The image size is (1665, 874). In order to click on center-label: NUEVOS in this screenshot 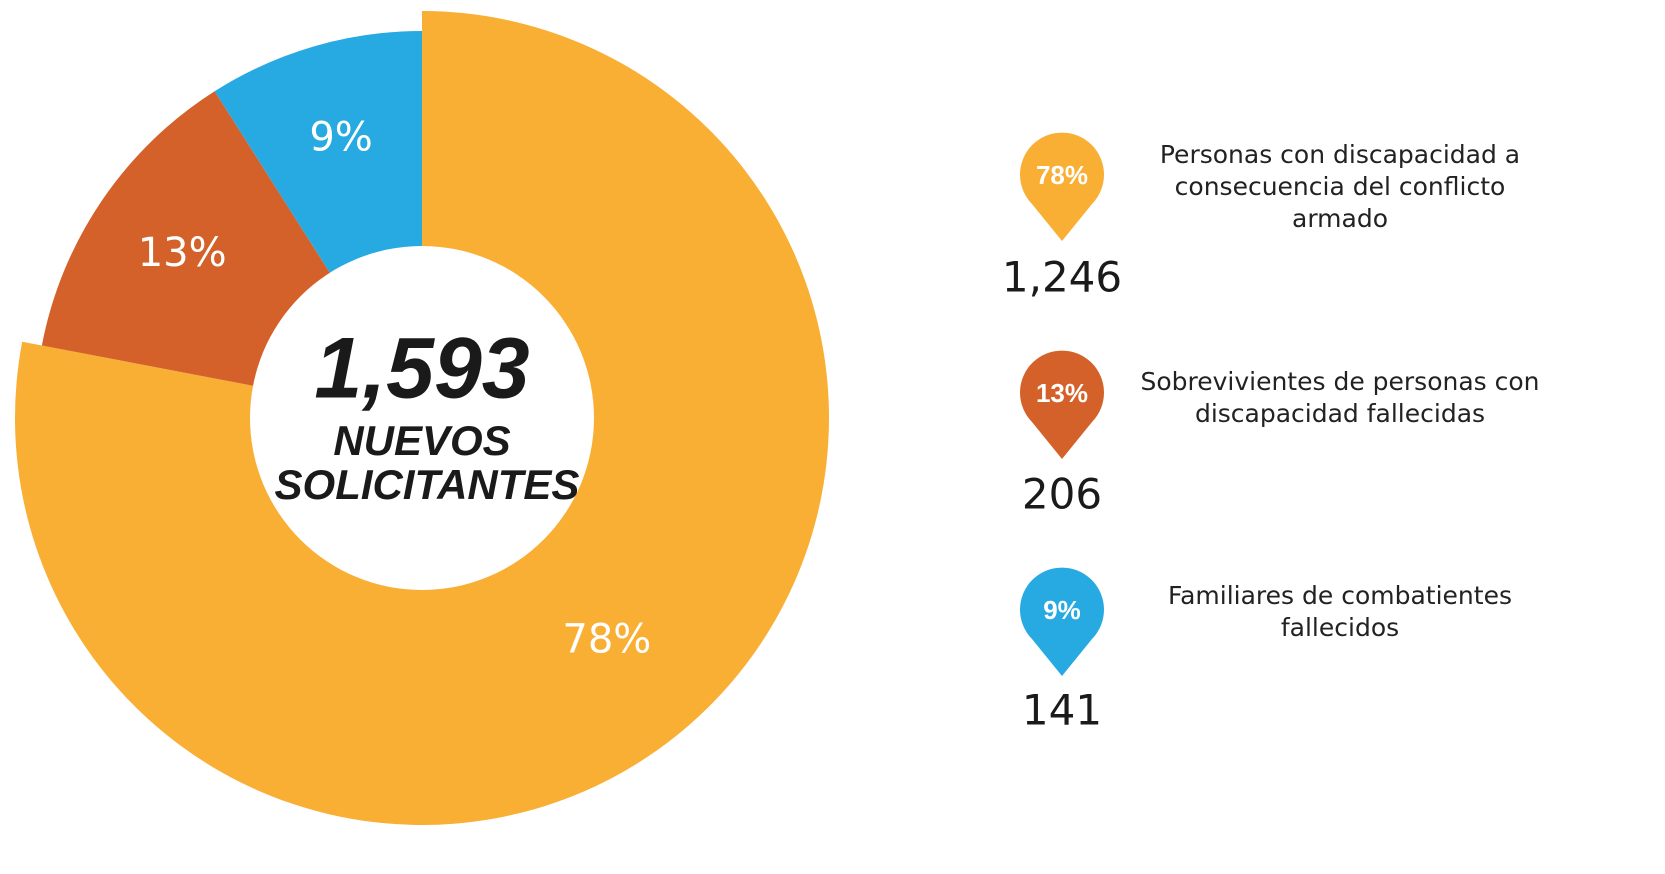, I will do `click(421, 440)`.